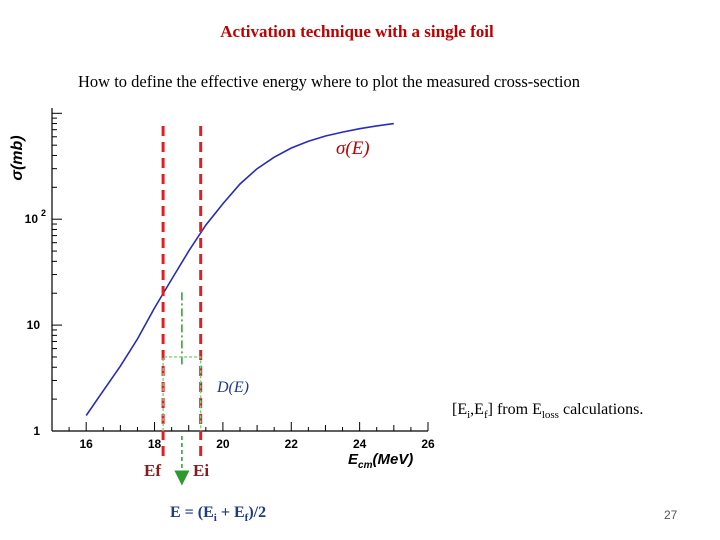 Image resolution: width=720 pixels, height=540 pixels. What do you see at coordinates (365, 465) in the screenshot?
I see `x-axis-label-sub: cm` at bounding box center [365, 465].